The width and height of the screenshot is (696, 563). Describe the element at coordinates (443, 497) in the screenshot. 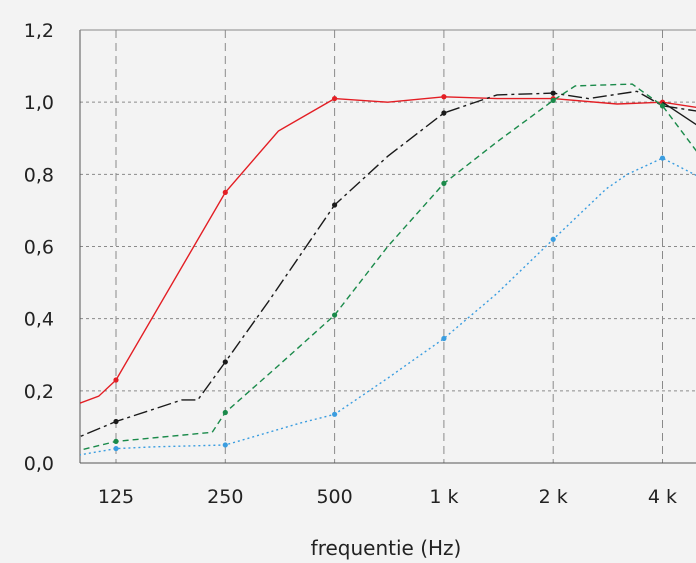

I see `x-tick-label: 1 k` at that location.